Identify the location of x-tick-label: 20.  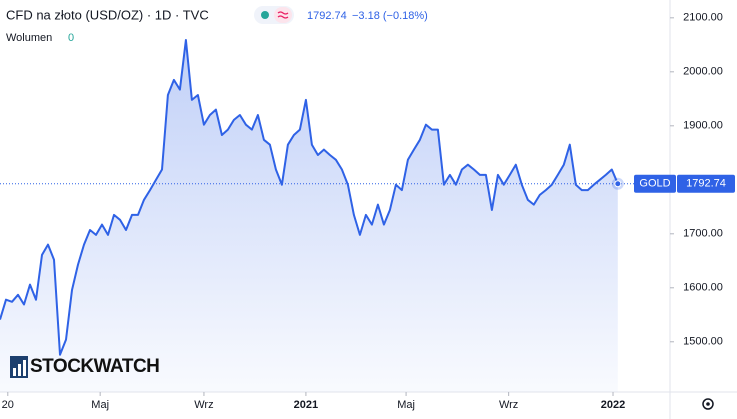
(8, 405).